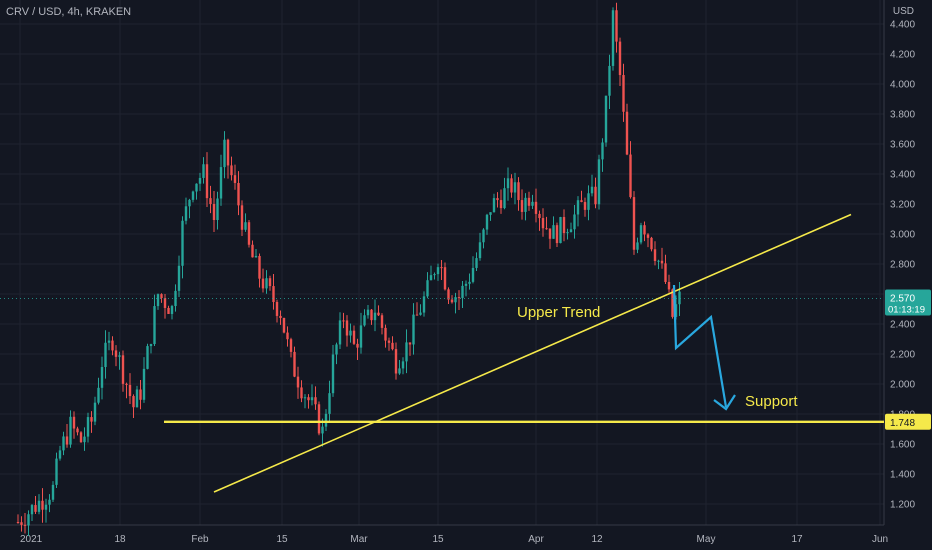 The image size is (932, 550). What do you see at coordinates (902, 325) in the screenshot?
I see `y-tick-label: 2.400` at bounding box center [902, 325].